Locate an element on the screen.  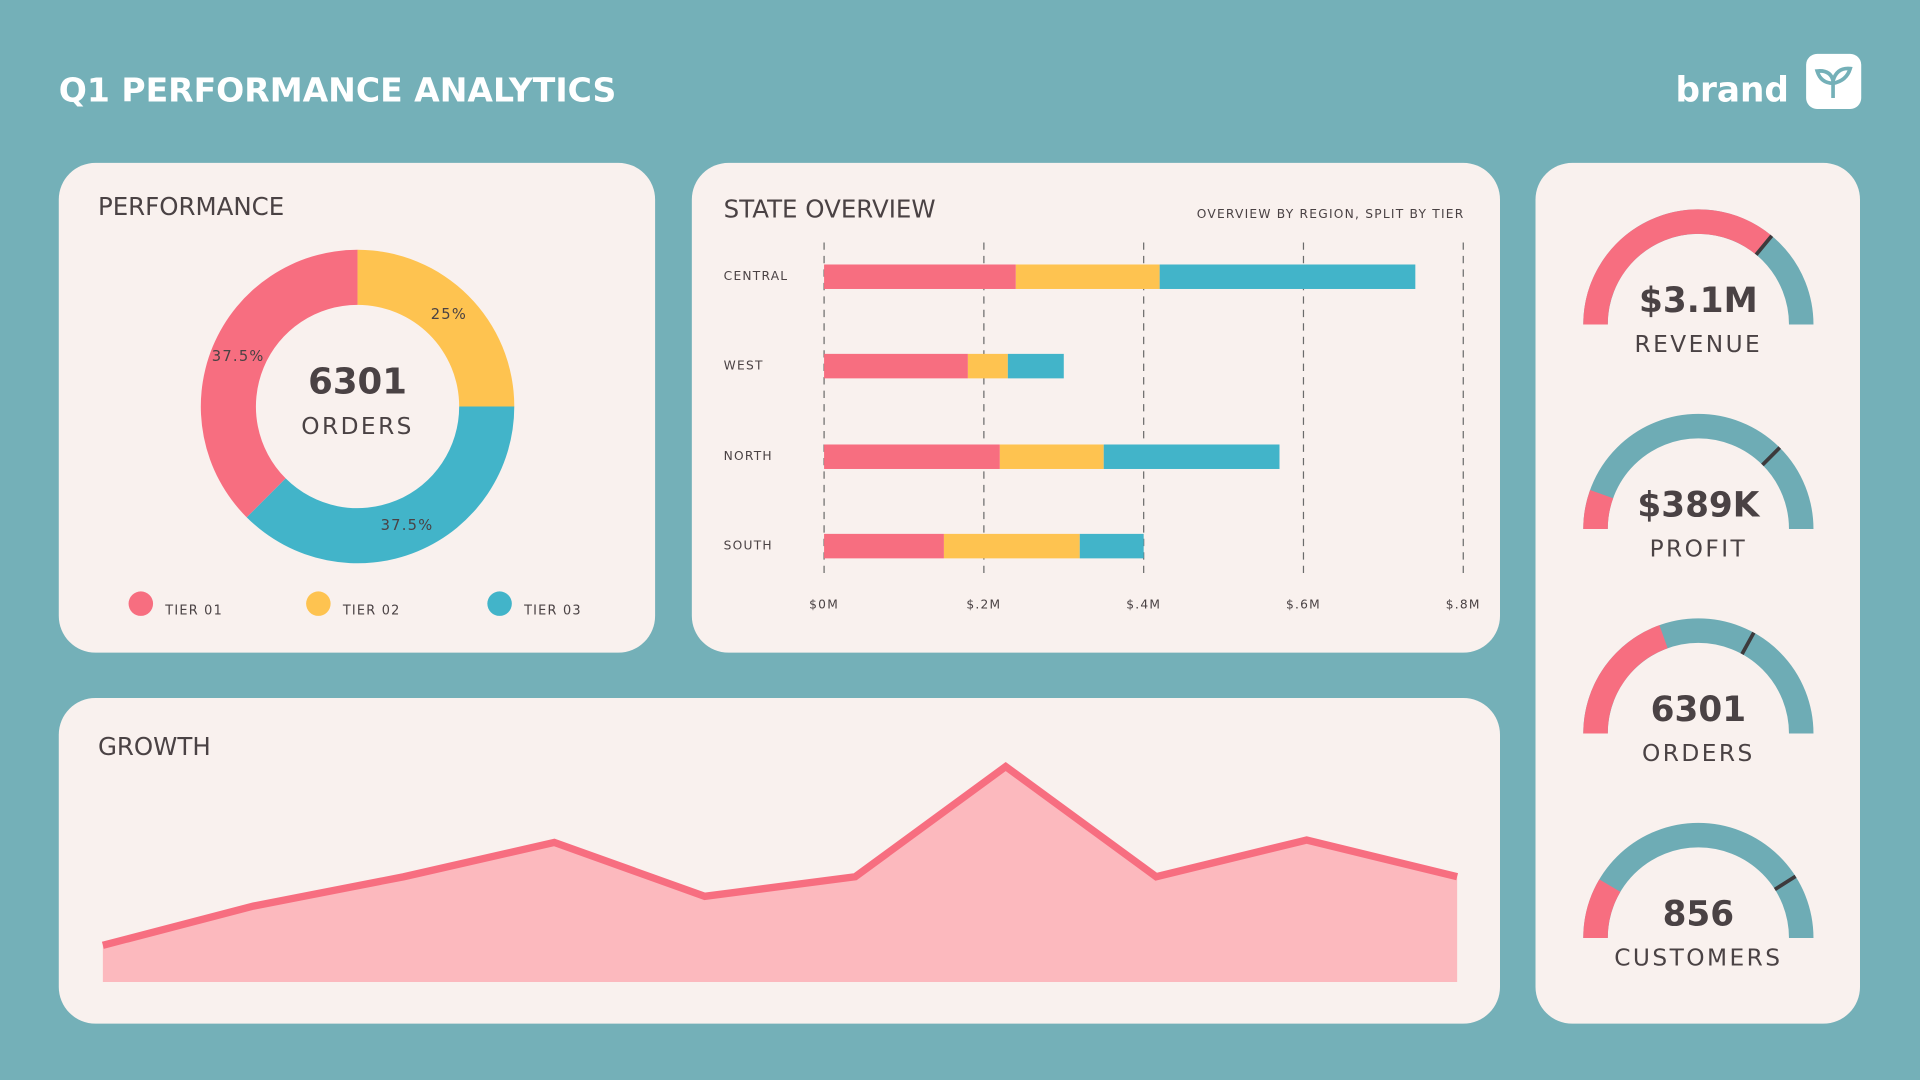
x-tick-label: $0M is located at coordinates (824, 604).